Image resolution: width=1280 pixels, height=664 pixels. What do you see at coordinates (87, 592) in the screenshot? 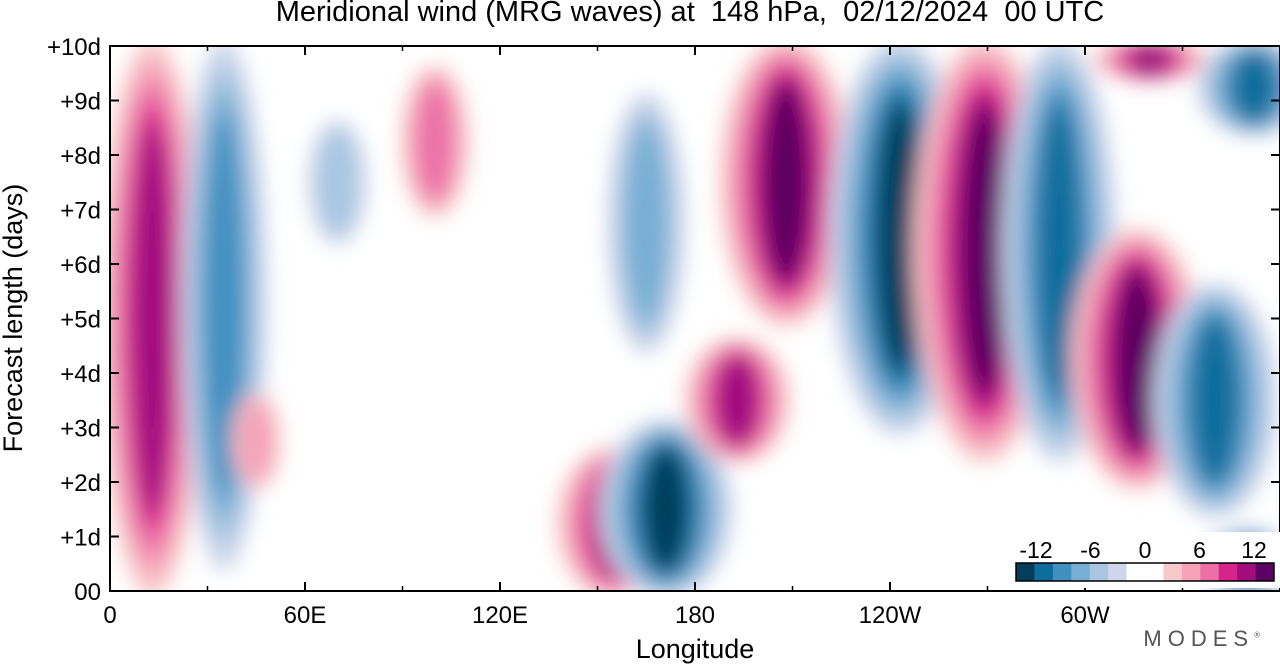
I see `y-tick-label: 00` at bounding box center [87, 592].